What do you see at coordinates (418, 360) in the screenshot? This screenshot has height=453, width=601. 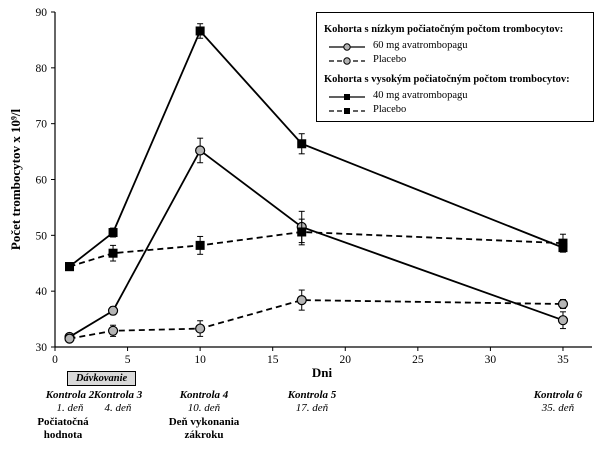 I see `x-tick-label: 25` at bounding box center [418, 360].